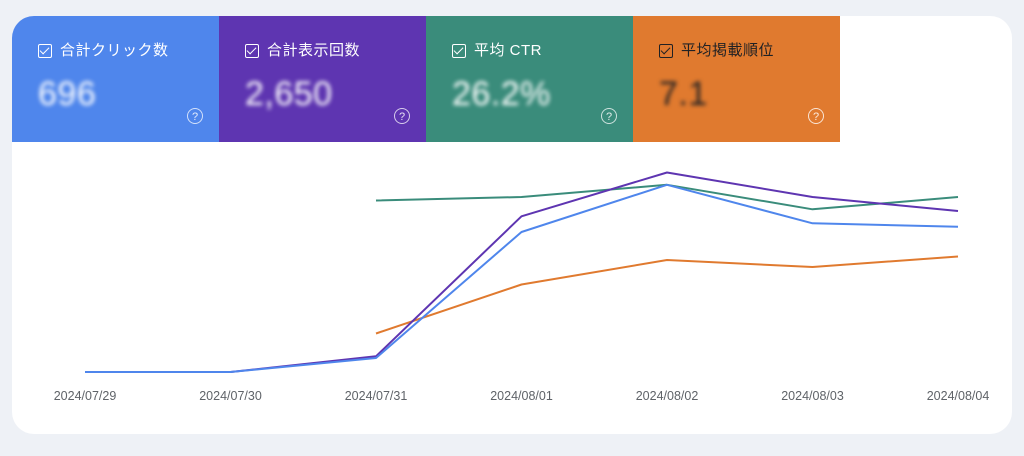  I want to click on metric-tile-ctr: 平均 CTR 26.2% ?, so click(529, 79).